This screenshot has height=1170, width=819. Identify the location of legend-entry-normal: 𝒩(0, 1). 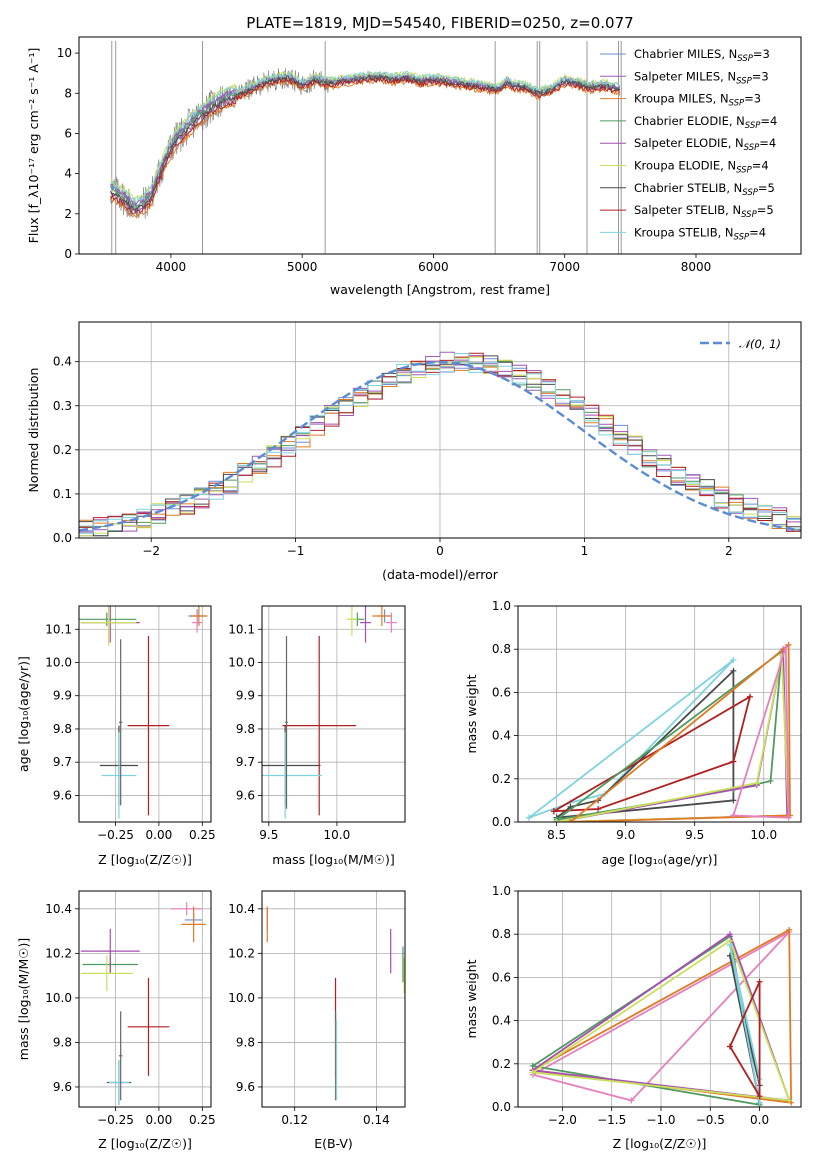
(760, 344).